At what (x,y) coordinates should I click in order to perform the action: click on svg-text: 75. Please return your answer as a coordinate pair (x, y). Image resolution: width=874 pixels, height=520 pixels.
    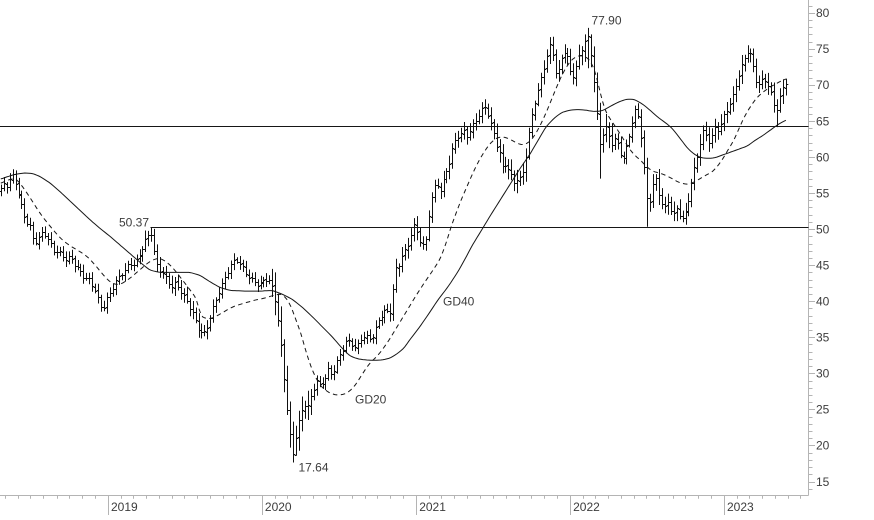
    Looking at the image, I should click on (823, 49).